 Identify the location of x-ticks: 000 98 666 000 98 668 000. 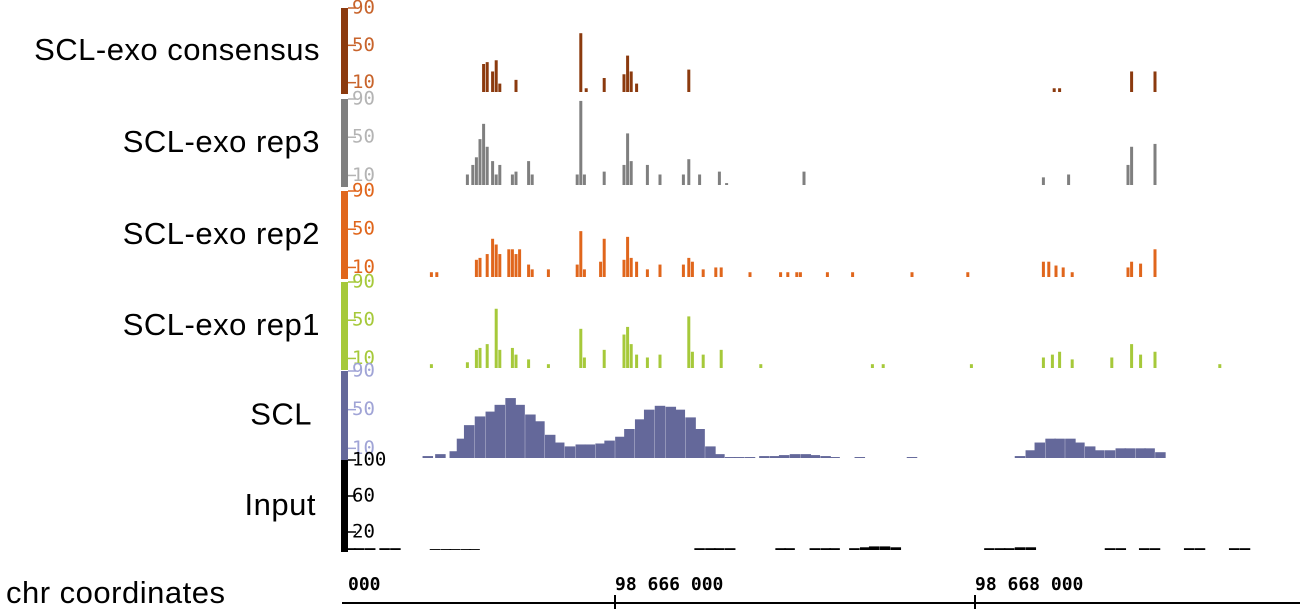
(715, 591).